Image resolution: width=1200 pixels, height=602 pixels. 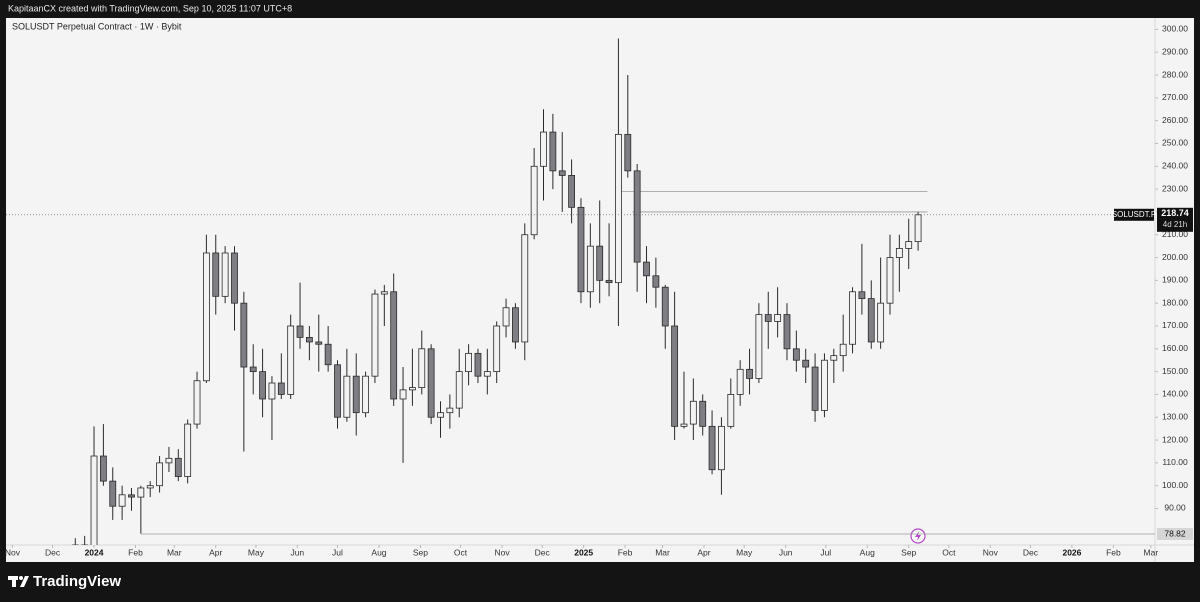 What do you see at coordinates (949, 552) in the screenshot?
I see `x-tick-label: Oct` at bounding box center [949, 552].